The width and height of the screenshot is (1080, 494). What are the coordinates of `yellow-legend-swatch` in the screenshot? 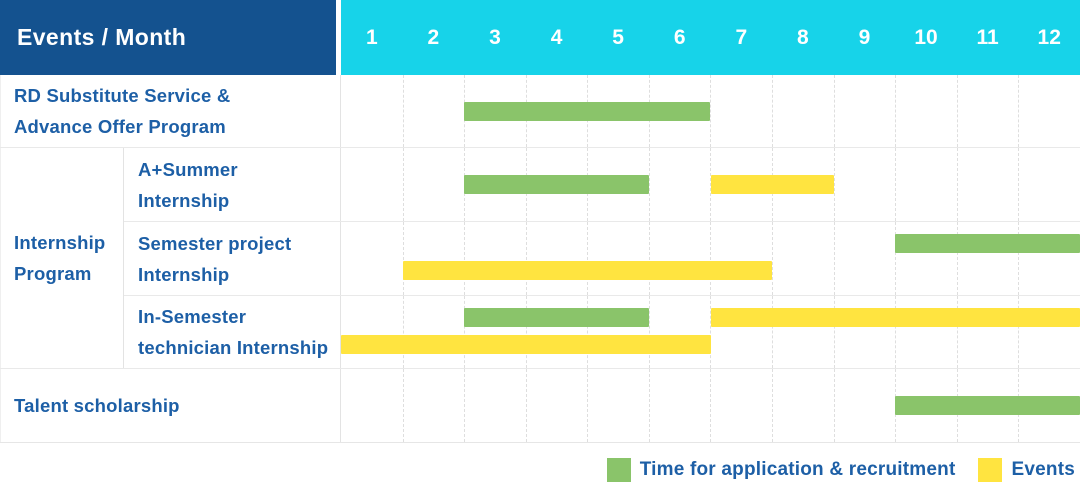 It's located at (990, 469).